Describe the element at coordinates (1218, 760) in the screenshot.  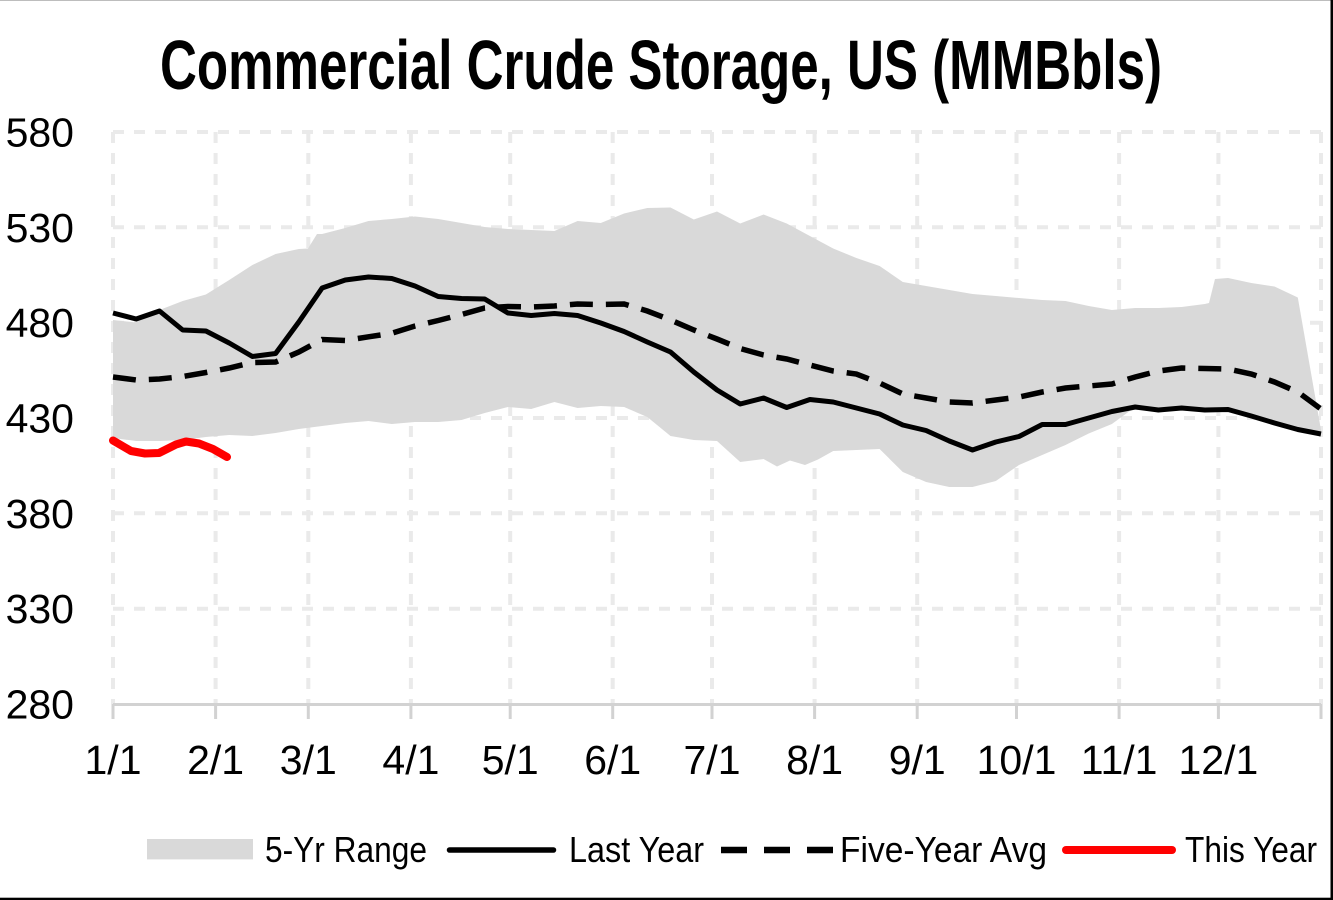
I see `svg-text: 12/1` at that location.